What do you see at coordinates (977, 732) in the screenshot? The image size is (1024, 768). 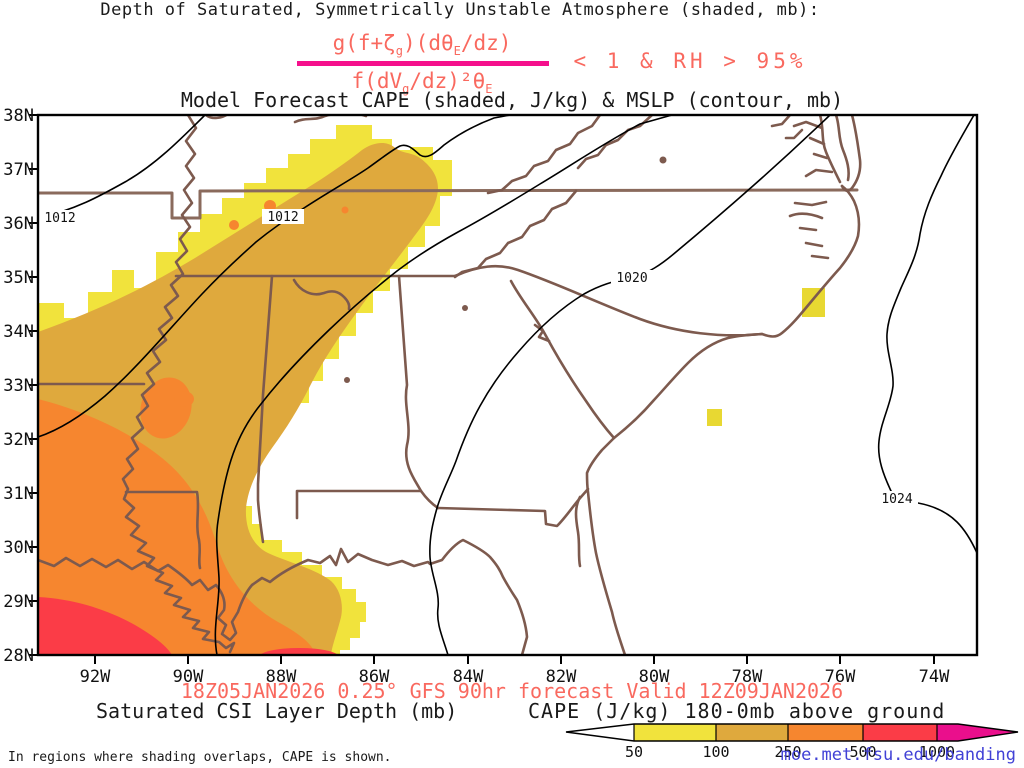 I see `colorbar-segment-magenta` at bounding box center [977, 732].